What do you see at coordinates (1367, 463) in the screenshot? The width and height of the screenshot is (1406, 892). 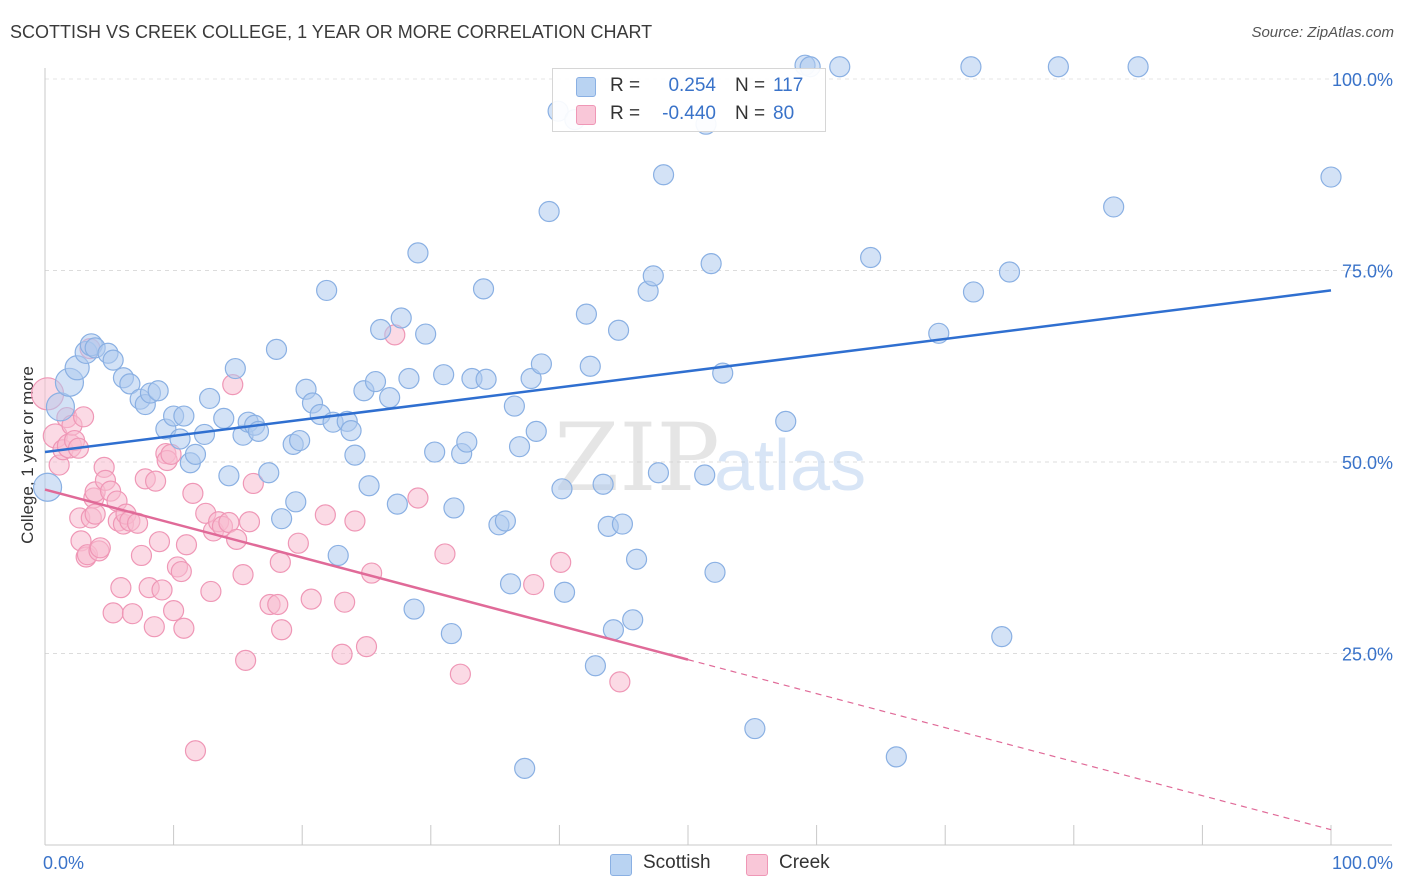 I see `y-tick-label: 50.0%` at bounding box center [1367, 463].